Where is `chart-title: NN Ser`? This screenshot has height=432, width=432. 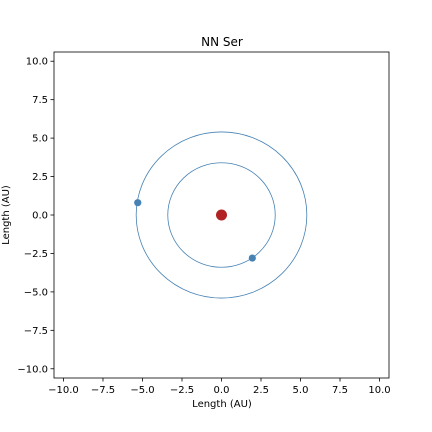
chart-title: NN Ser is located at coordinates (222, 42).